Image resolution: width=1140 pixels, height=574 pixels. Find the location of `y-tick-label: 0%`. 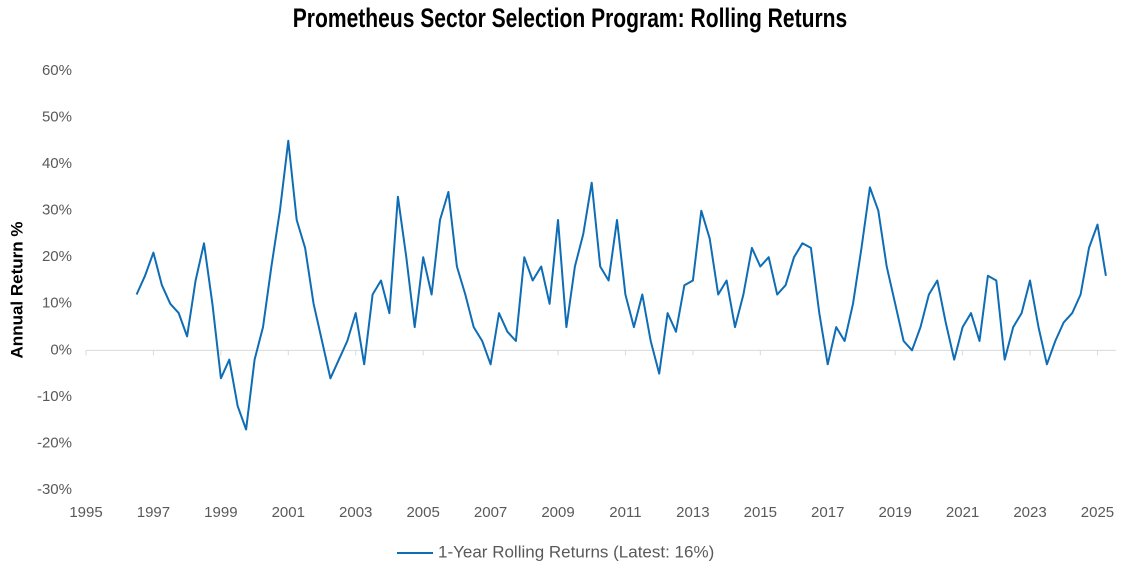

y-tick-label: 0% is located at coordinates (61, 349).